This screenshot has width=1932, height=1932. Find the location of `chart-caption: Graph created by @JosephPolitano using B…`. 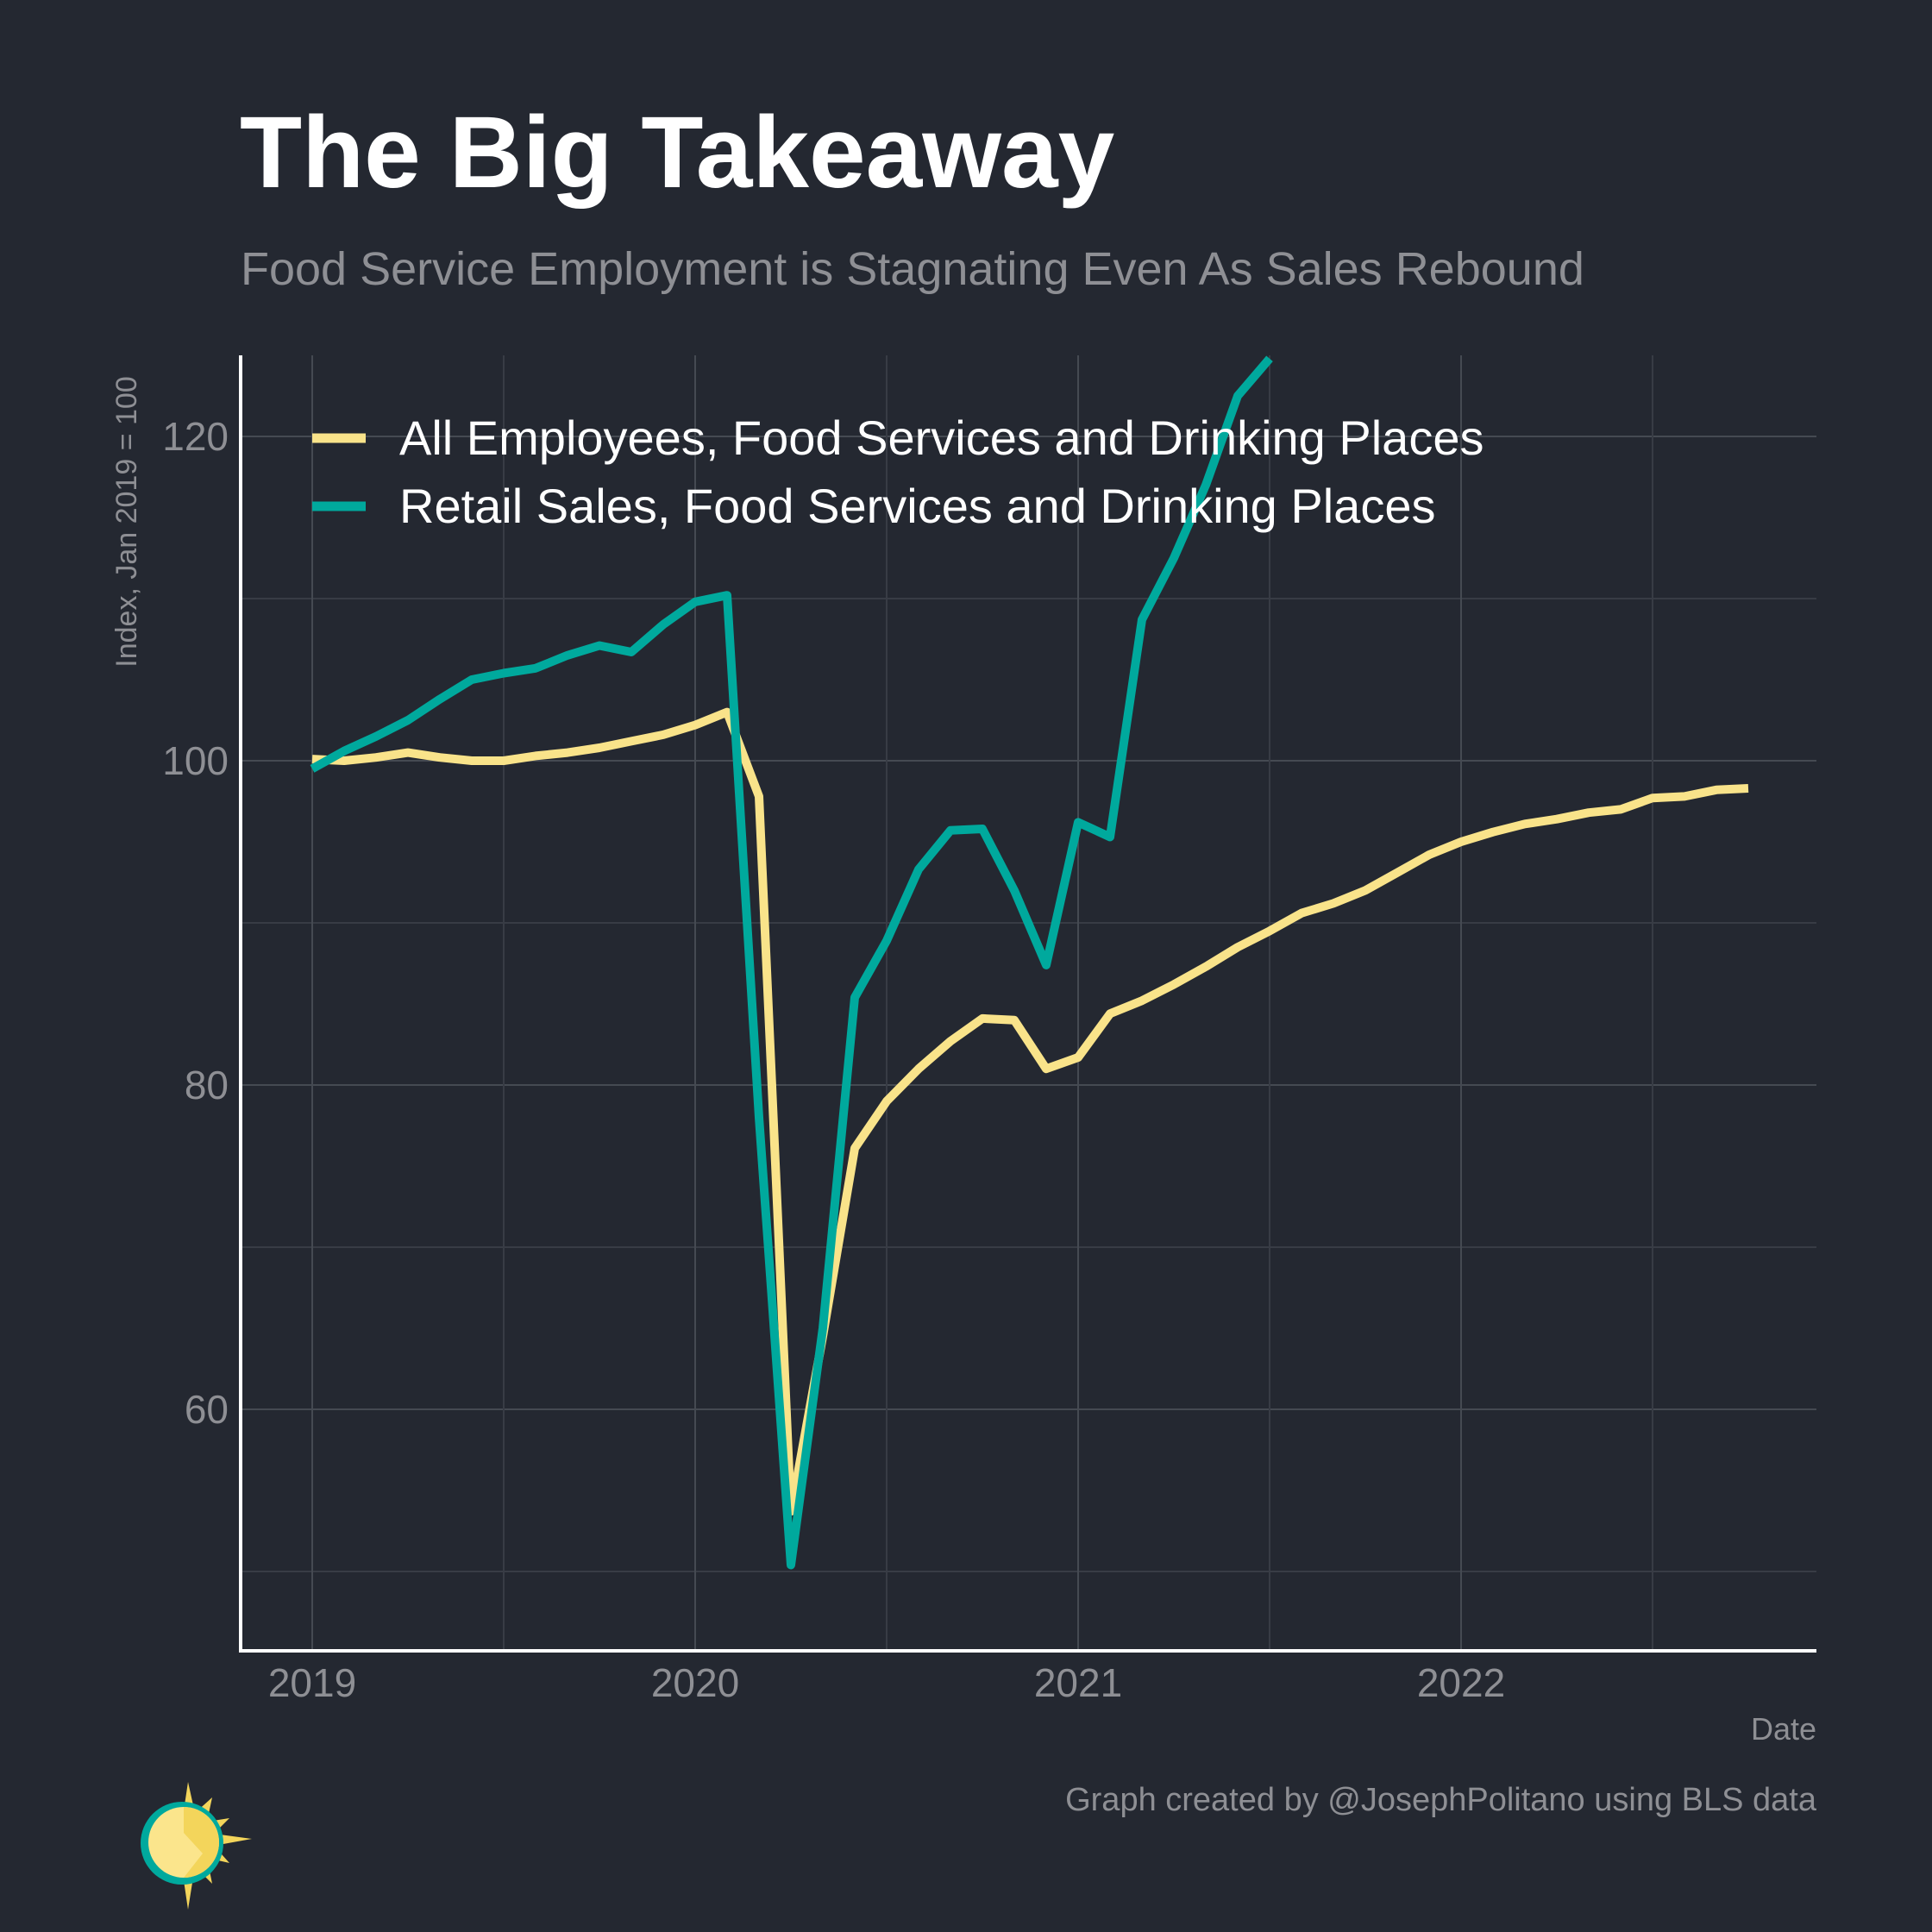

chart-caption: Graph created by @JosephPolitano using B… is located at coordinates (1441, 1800).